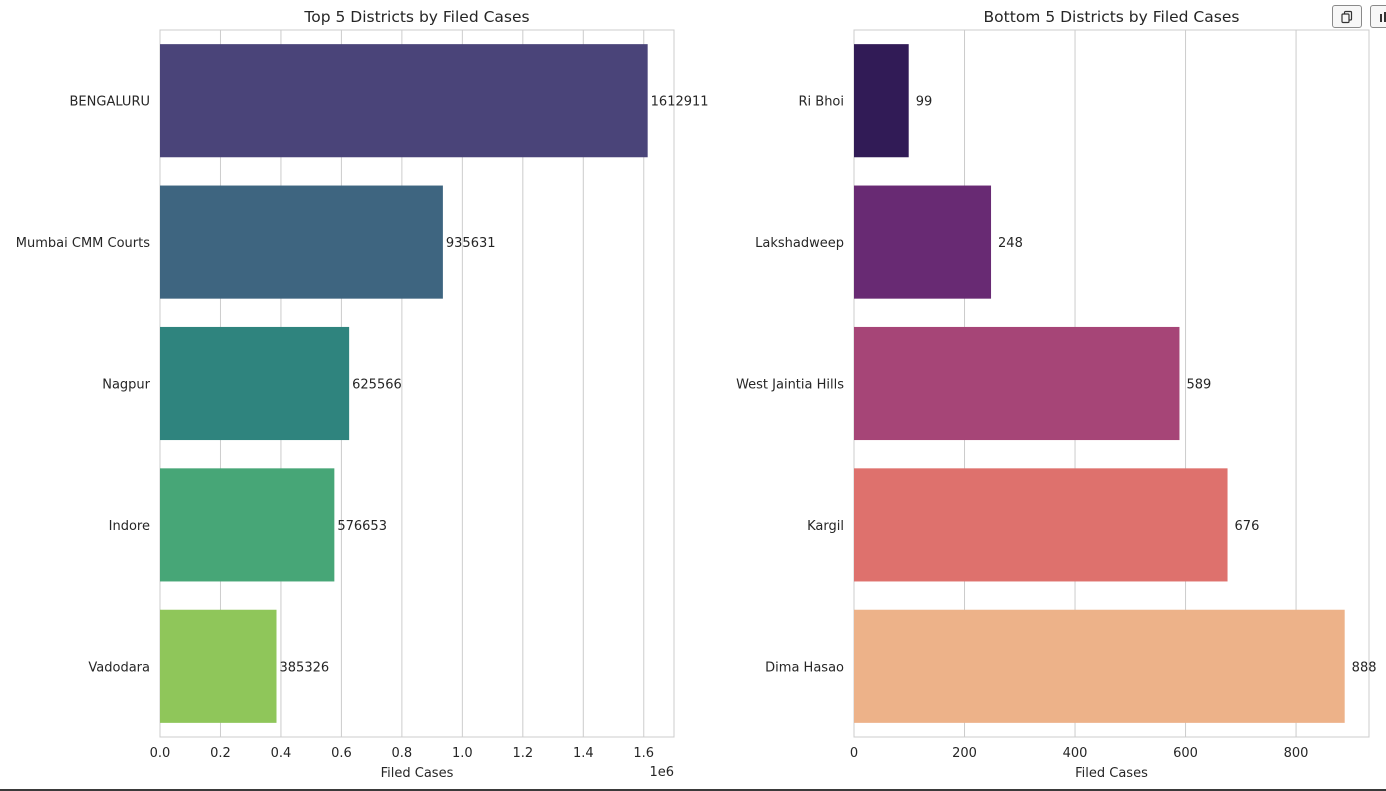  Describe the element at coordinates (362, 526) in the screenshot. I see `data-label: 576653` at that location.